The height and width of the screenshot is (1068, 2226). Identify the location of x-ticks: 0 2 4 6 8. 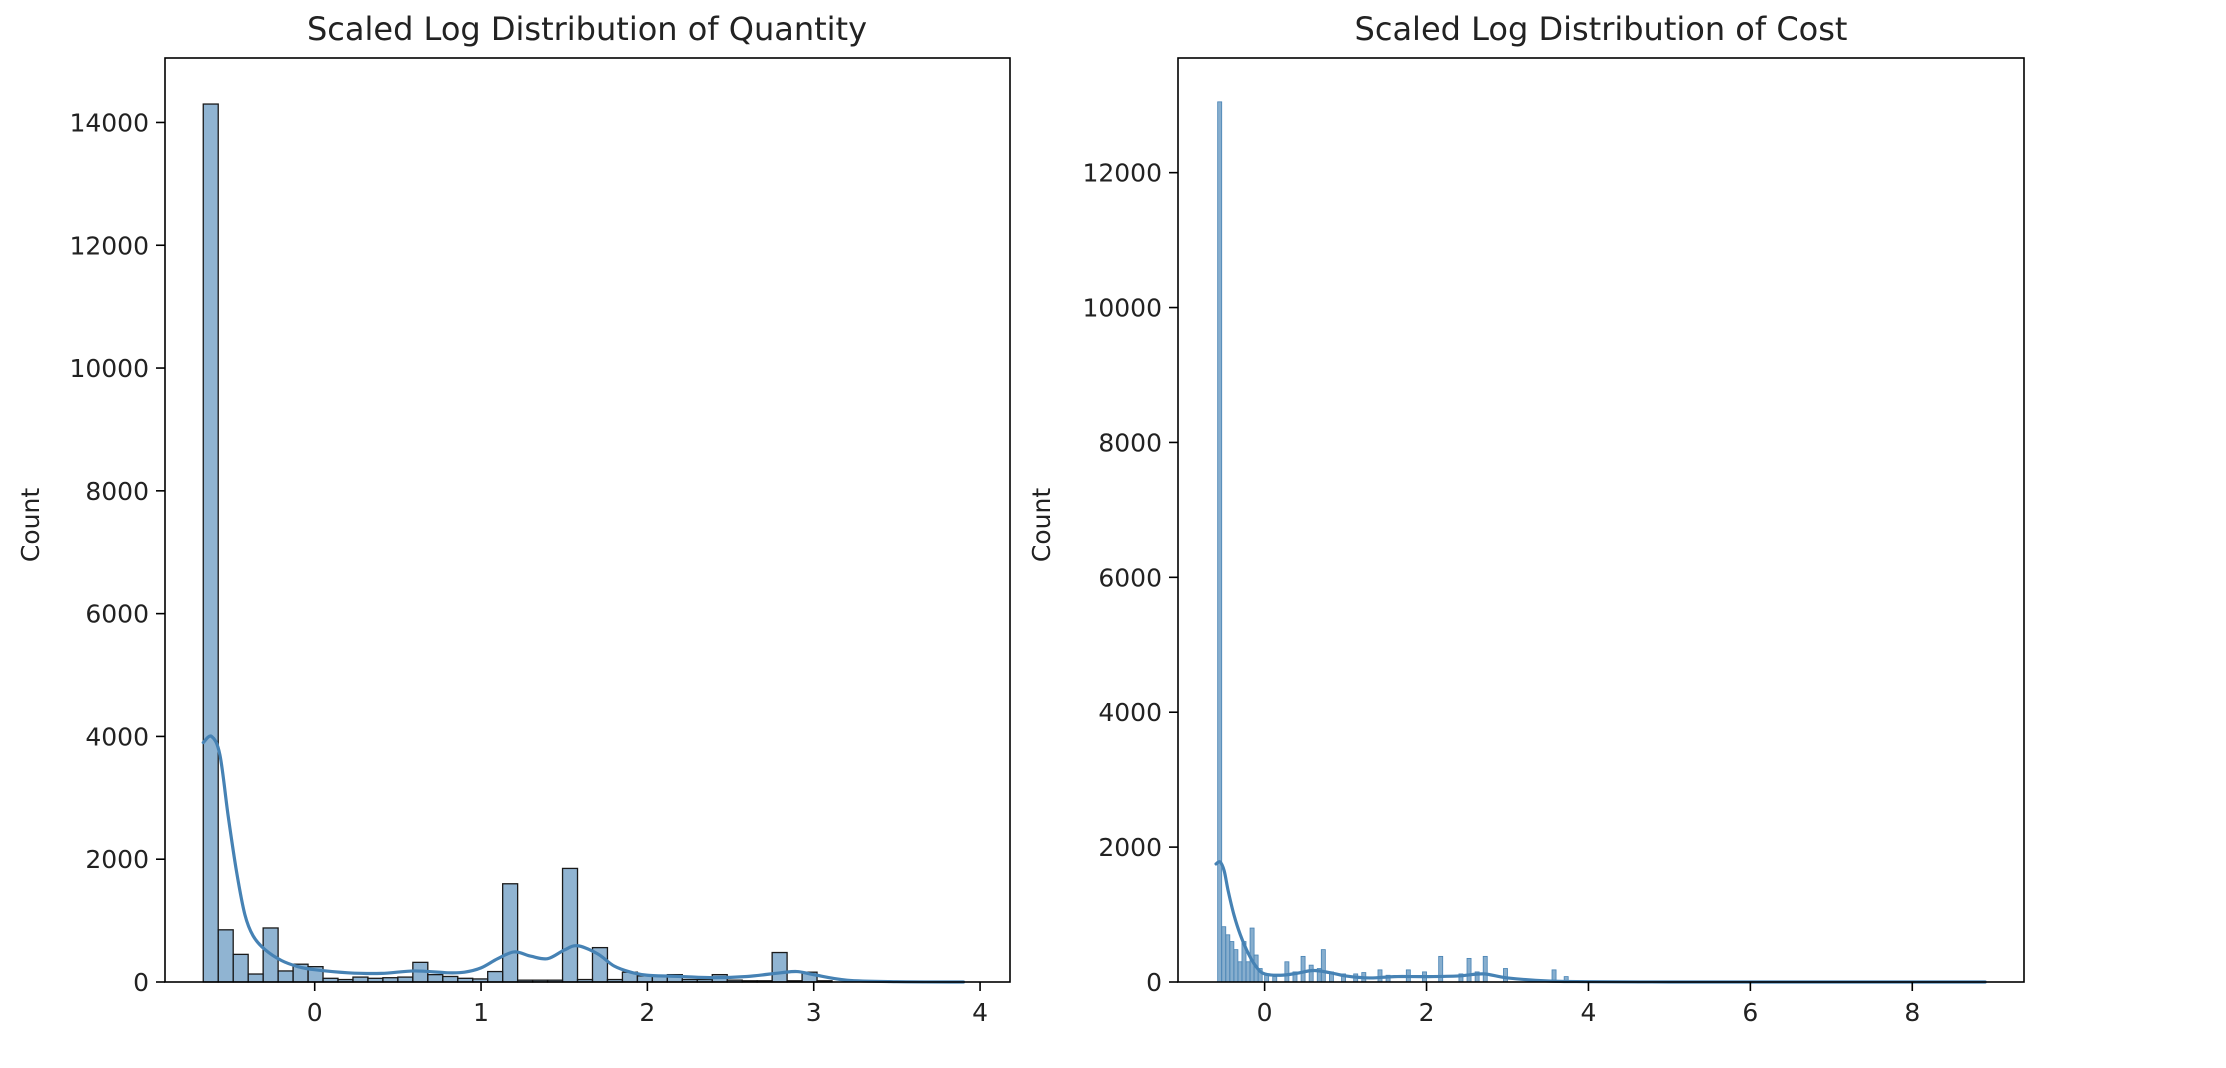
(1588, 1004).